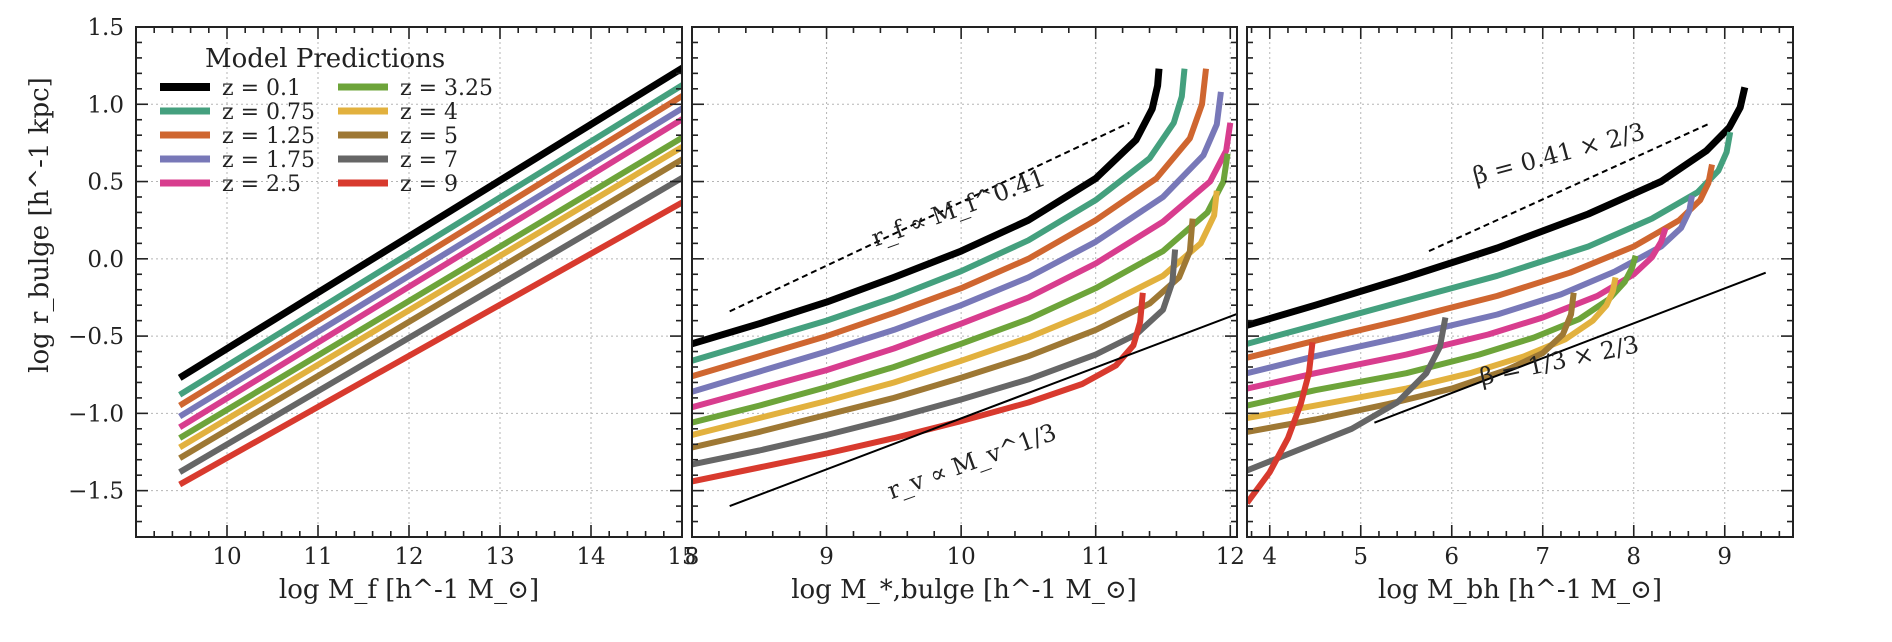  Describe the element at coordinates (261, 184) in the screenshot. I see `legend-label-4: z = 2.5` at that location.